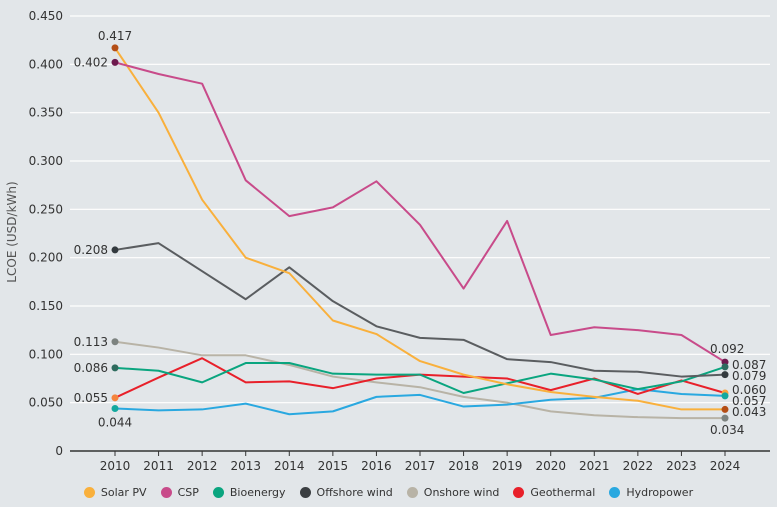 The height and width of the screenshot is (507, 777). Describe the element at coordinates (115, 342) in the screenshot. I see `start-point-onshore-wind` at that location.